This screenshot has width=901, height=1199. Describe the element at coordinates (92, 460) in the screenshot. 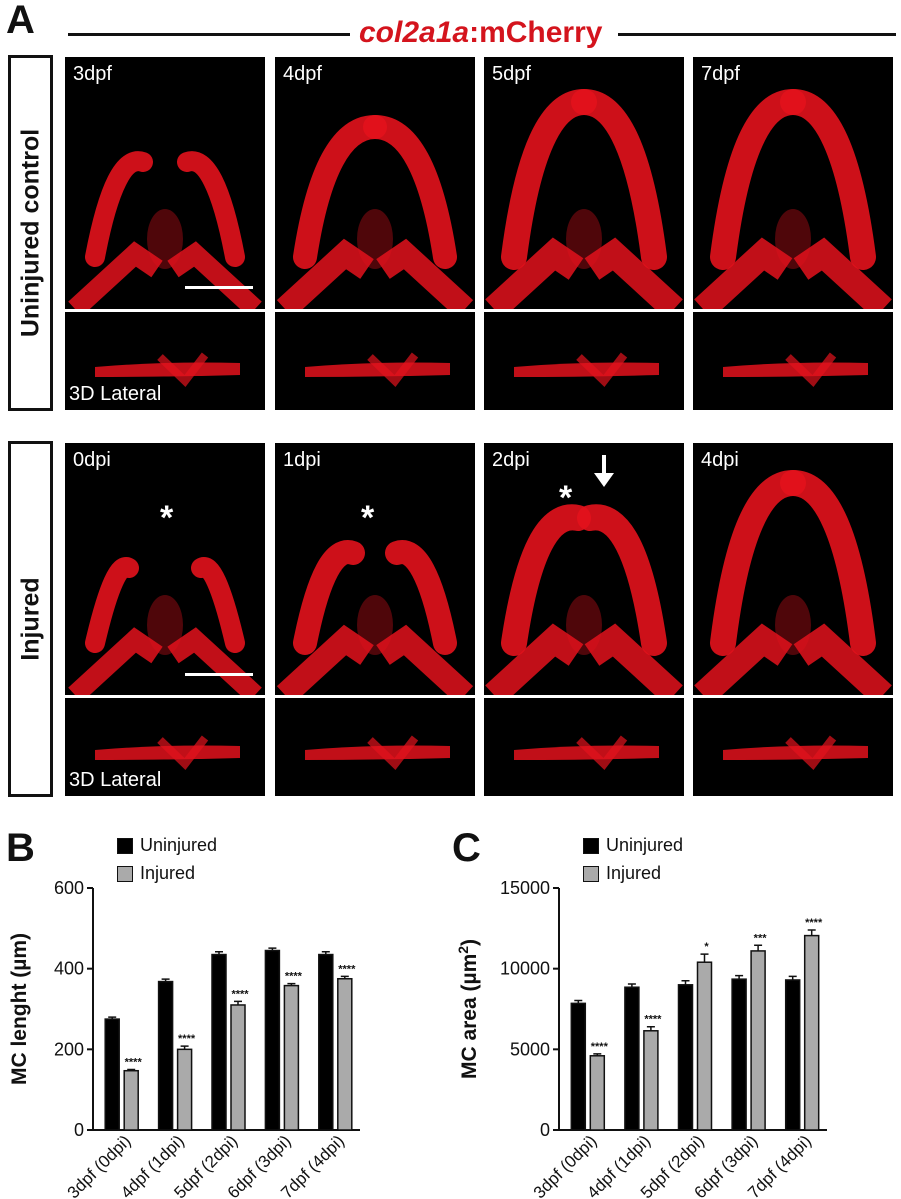

I see `tile-stage-label: 0dpi` at that location.